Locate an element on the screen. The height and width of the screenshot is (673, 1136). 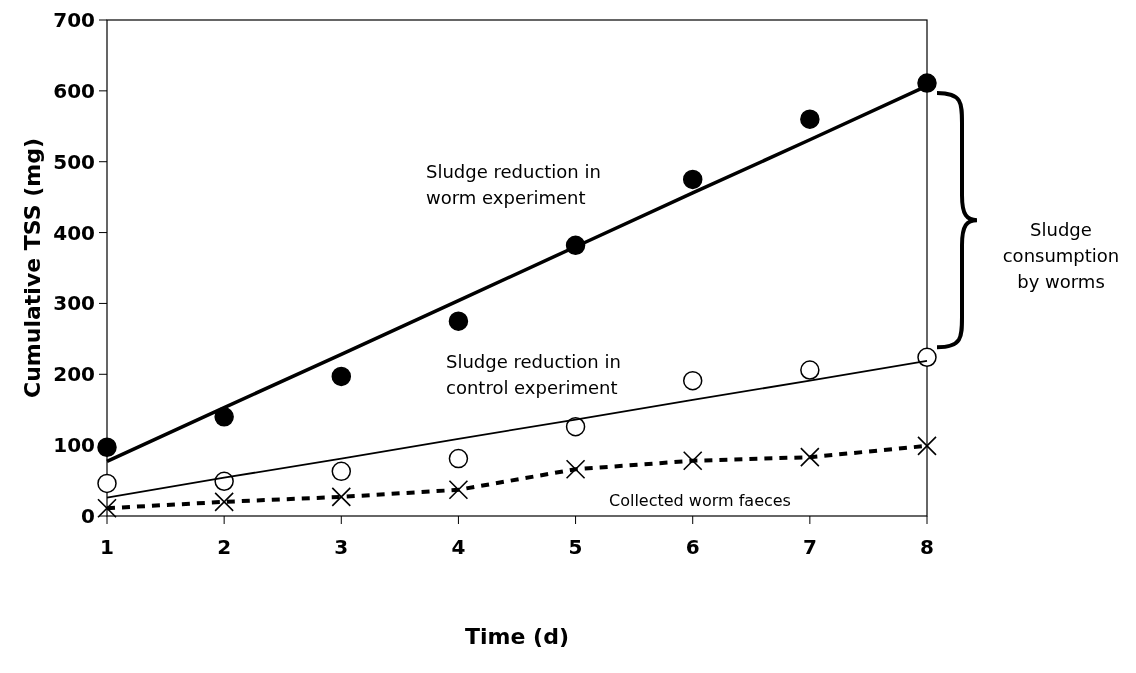
y-tick-label: 700 is located at coordinates (74, 20).